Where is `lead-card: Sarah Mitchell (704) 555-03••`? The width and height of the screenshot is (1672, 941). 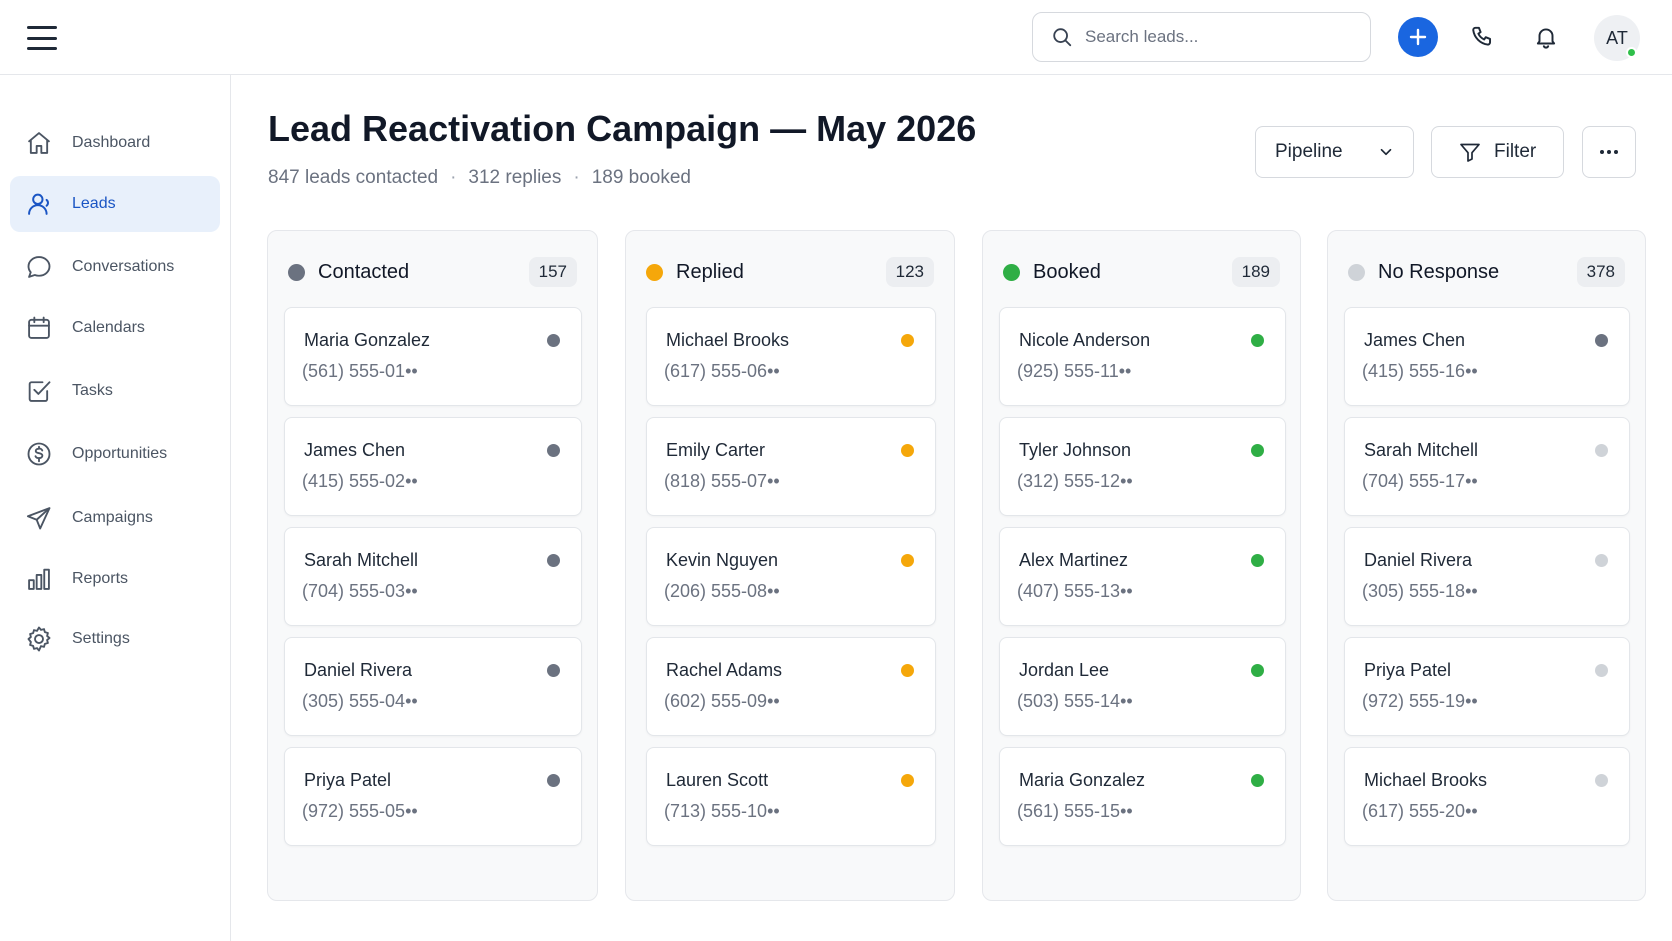
lead-card: Sarah Mitchell (704) 555-03•• is located at coordinates (433, 576).